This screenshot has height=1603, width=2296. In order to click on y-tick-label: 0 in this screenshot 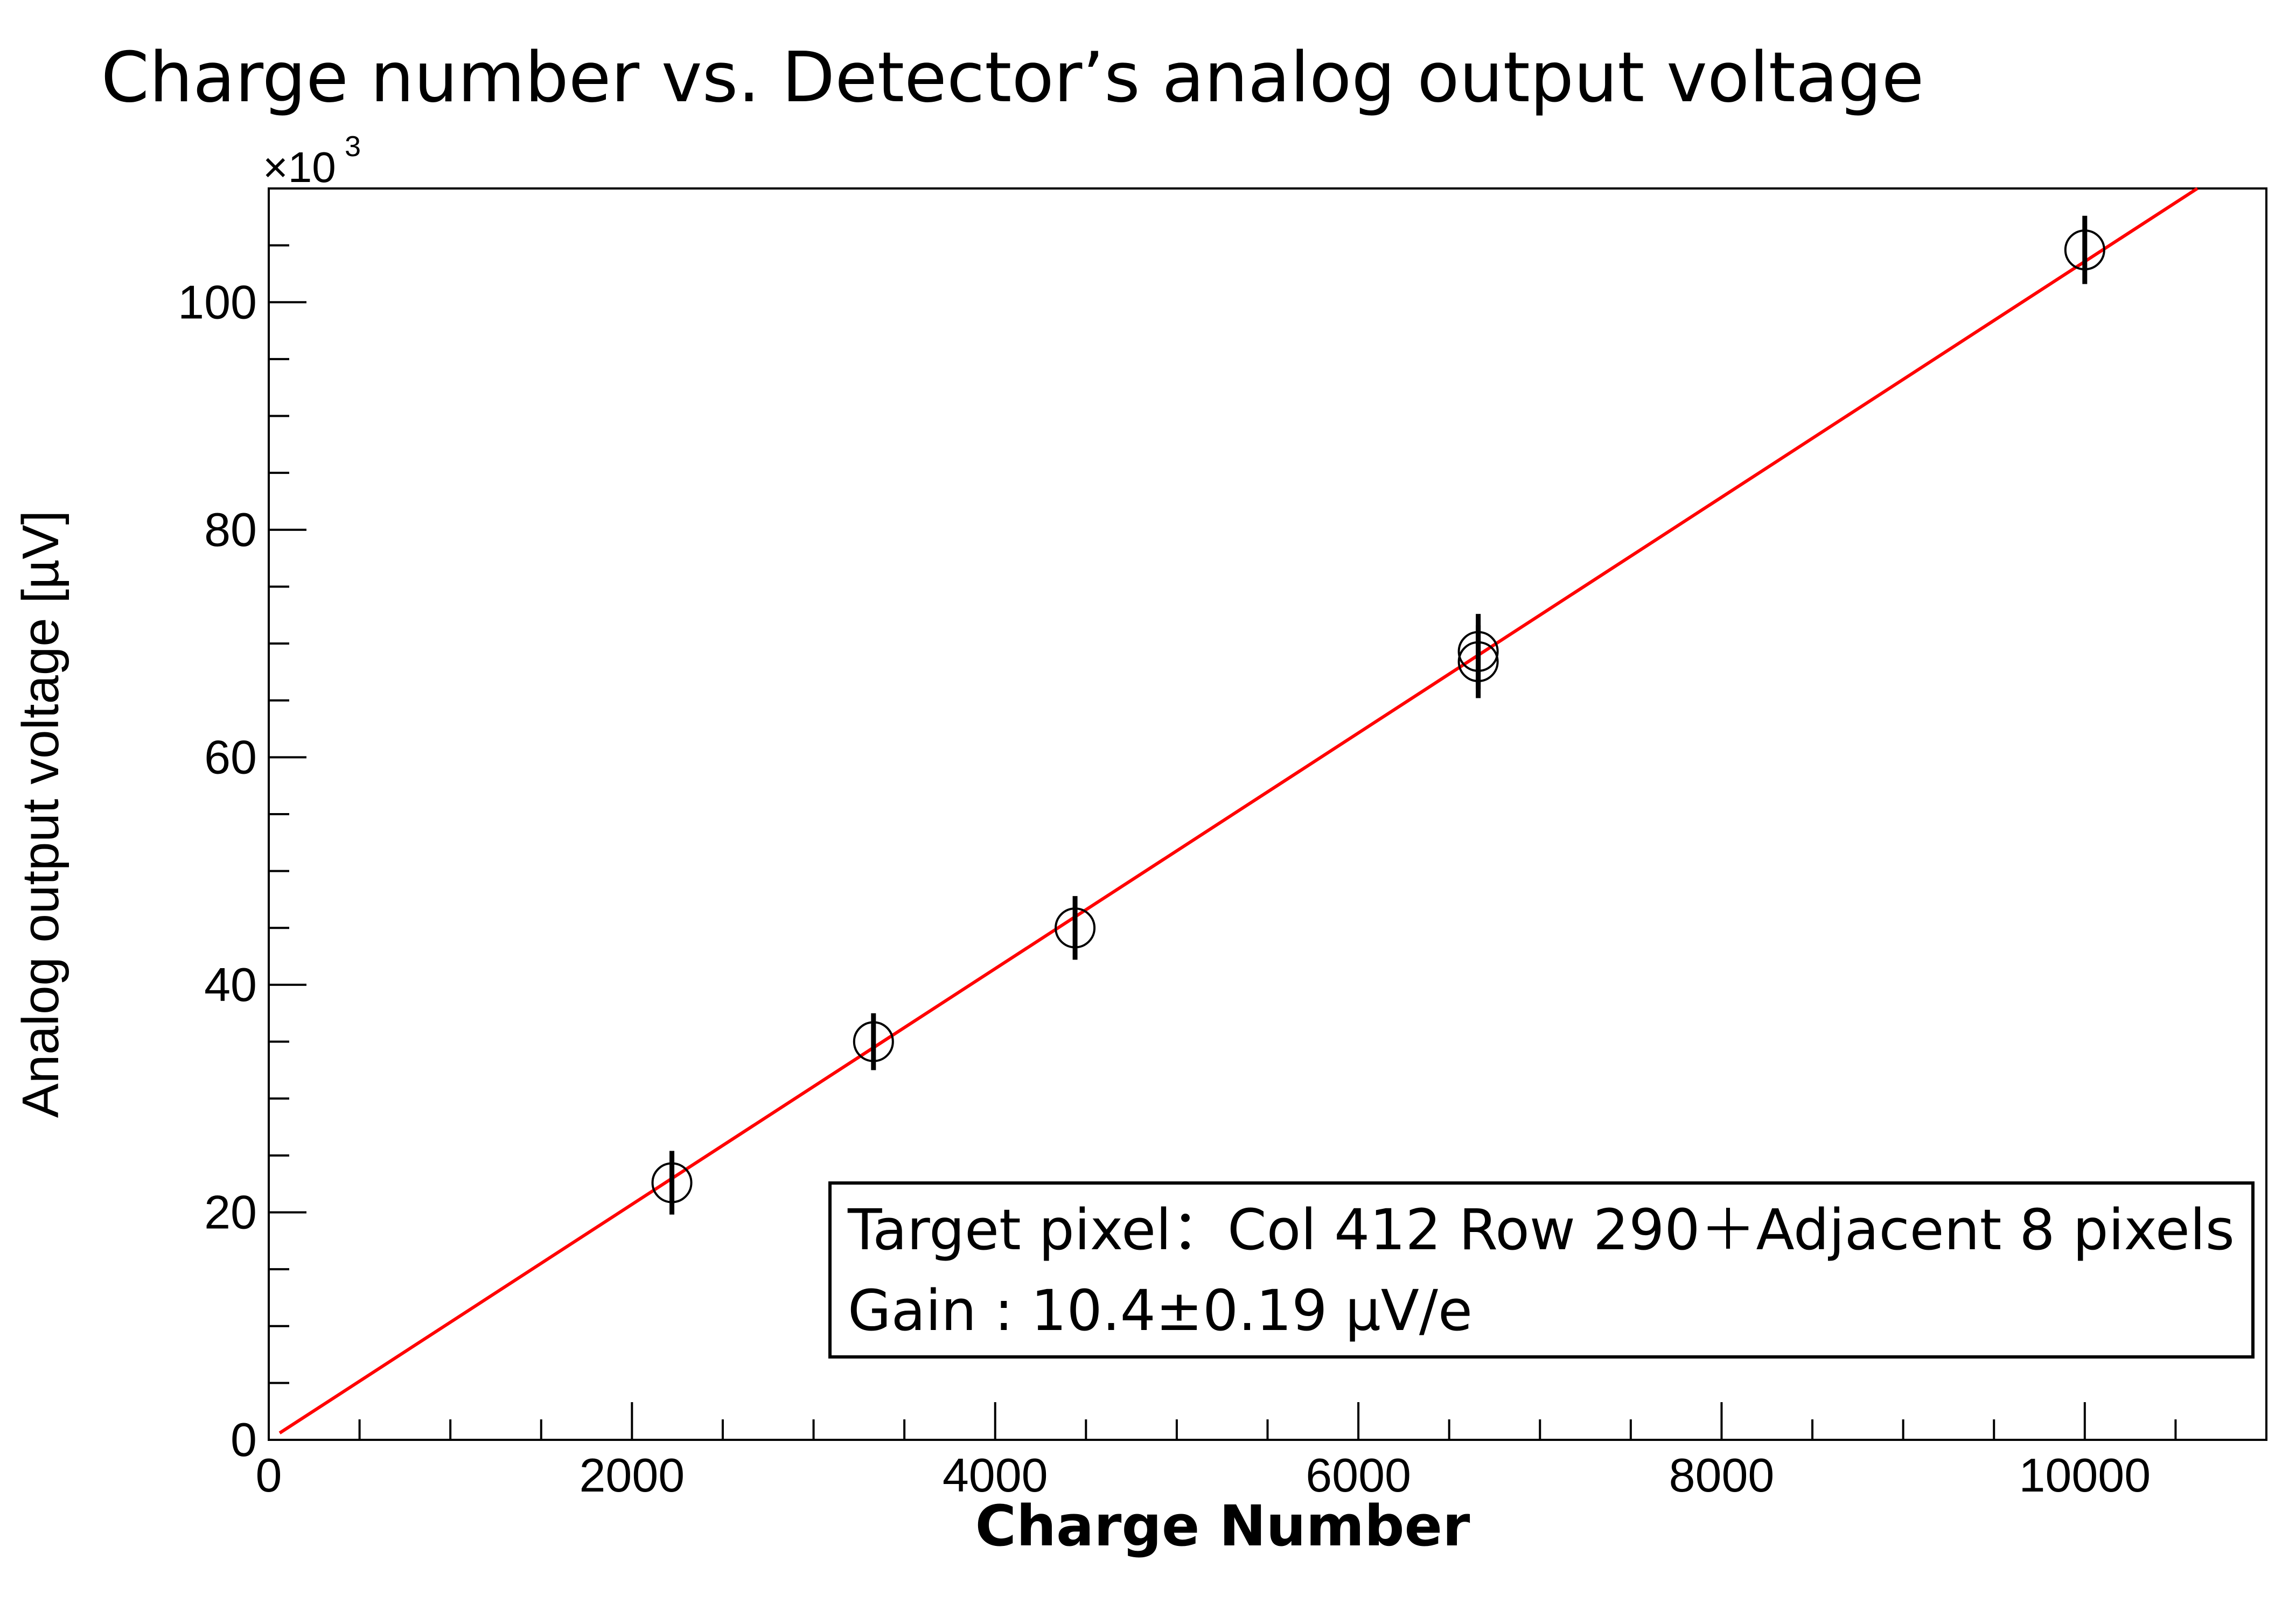, I will do `click(244, 1439)`.